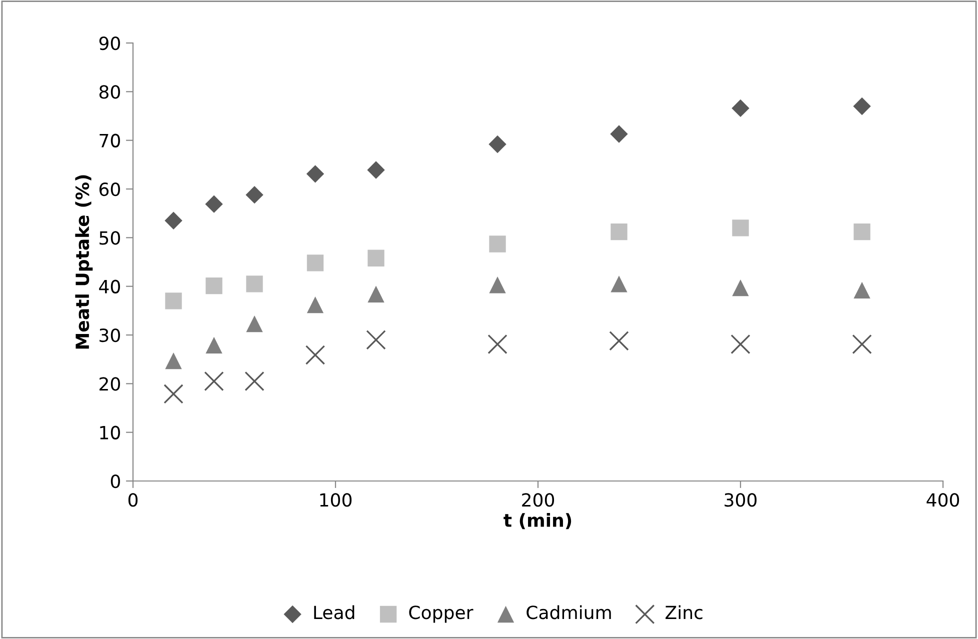  What do you see at coordinates (110, 433) in the screenshot?
I see `y-tick-label: 10` at bounding box center [110, 433].